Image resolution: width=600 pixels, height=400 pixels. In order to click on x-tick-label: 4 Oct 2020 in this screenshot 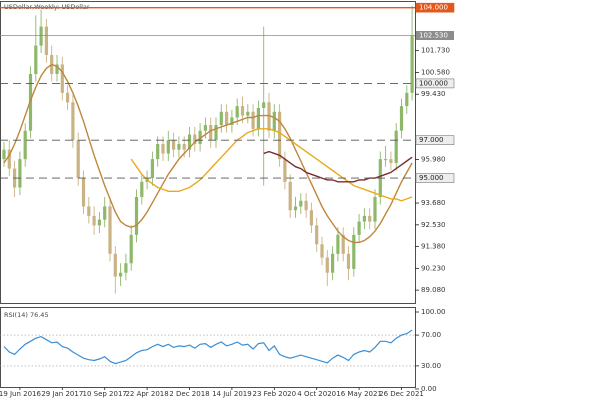, I will do `click(316, 394)`.